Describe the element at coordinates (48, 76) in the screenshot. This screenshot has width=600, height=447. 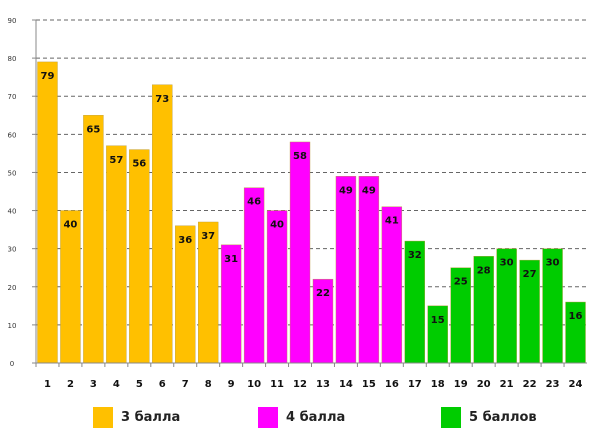
I see `data-label: 79` at that location.